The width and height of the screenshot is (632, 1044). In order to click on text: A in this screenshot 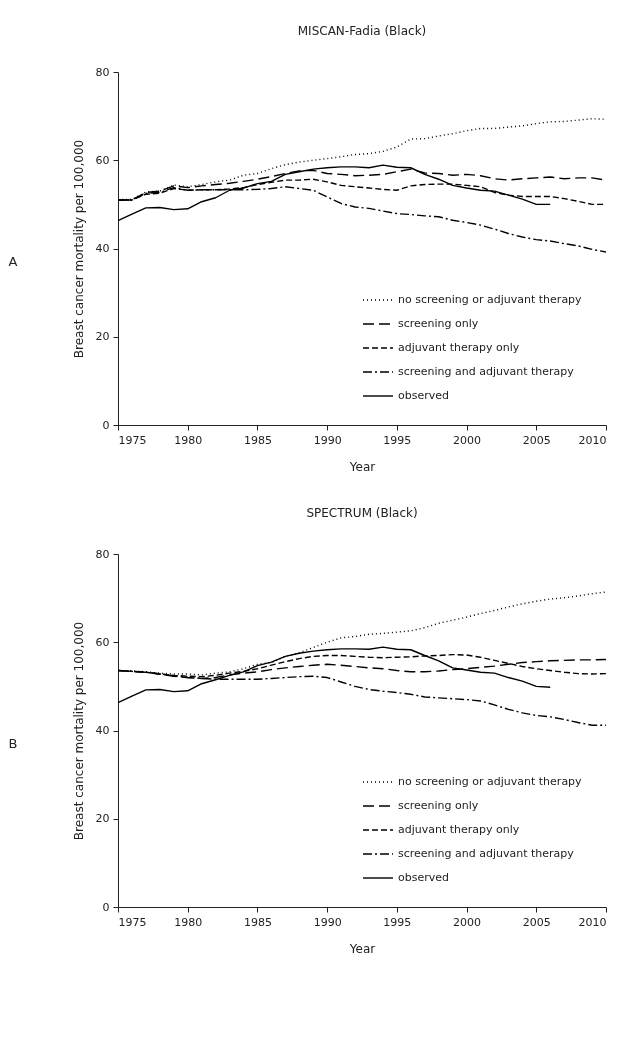, I will do `click(13, 261)`.